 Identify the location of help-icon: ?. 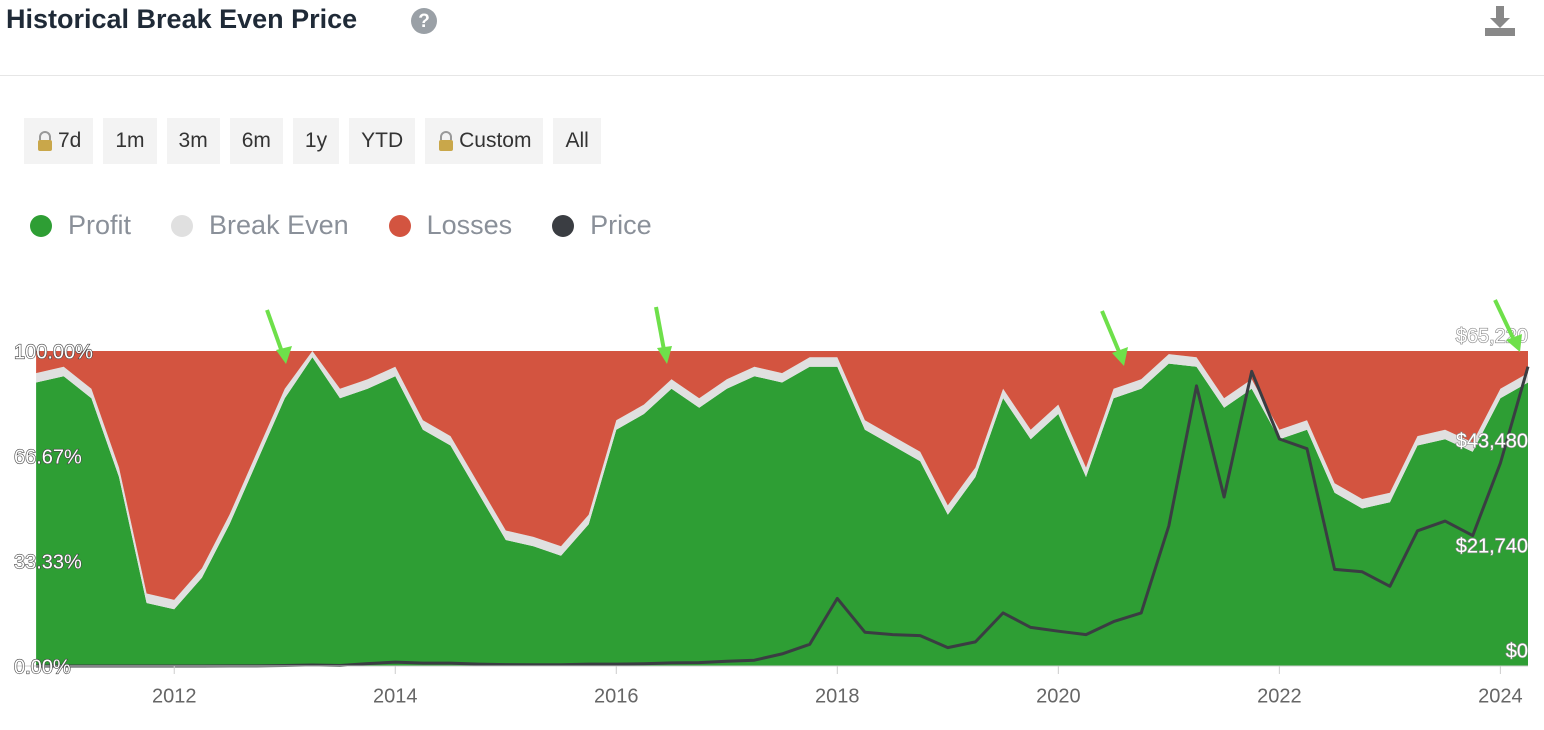
(424, 21).